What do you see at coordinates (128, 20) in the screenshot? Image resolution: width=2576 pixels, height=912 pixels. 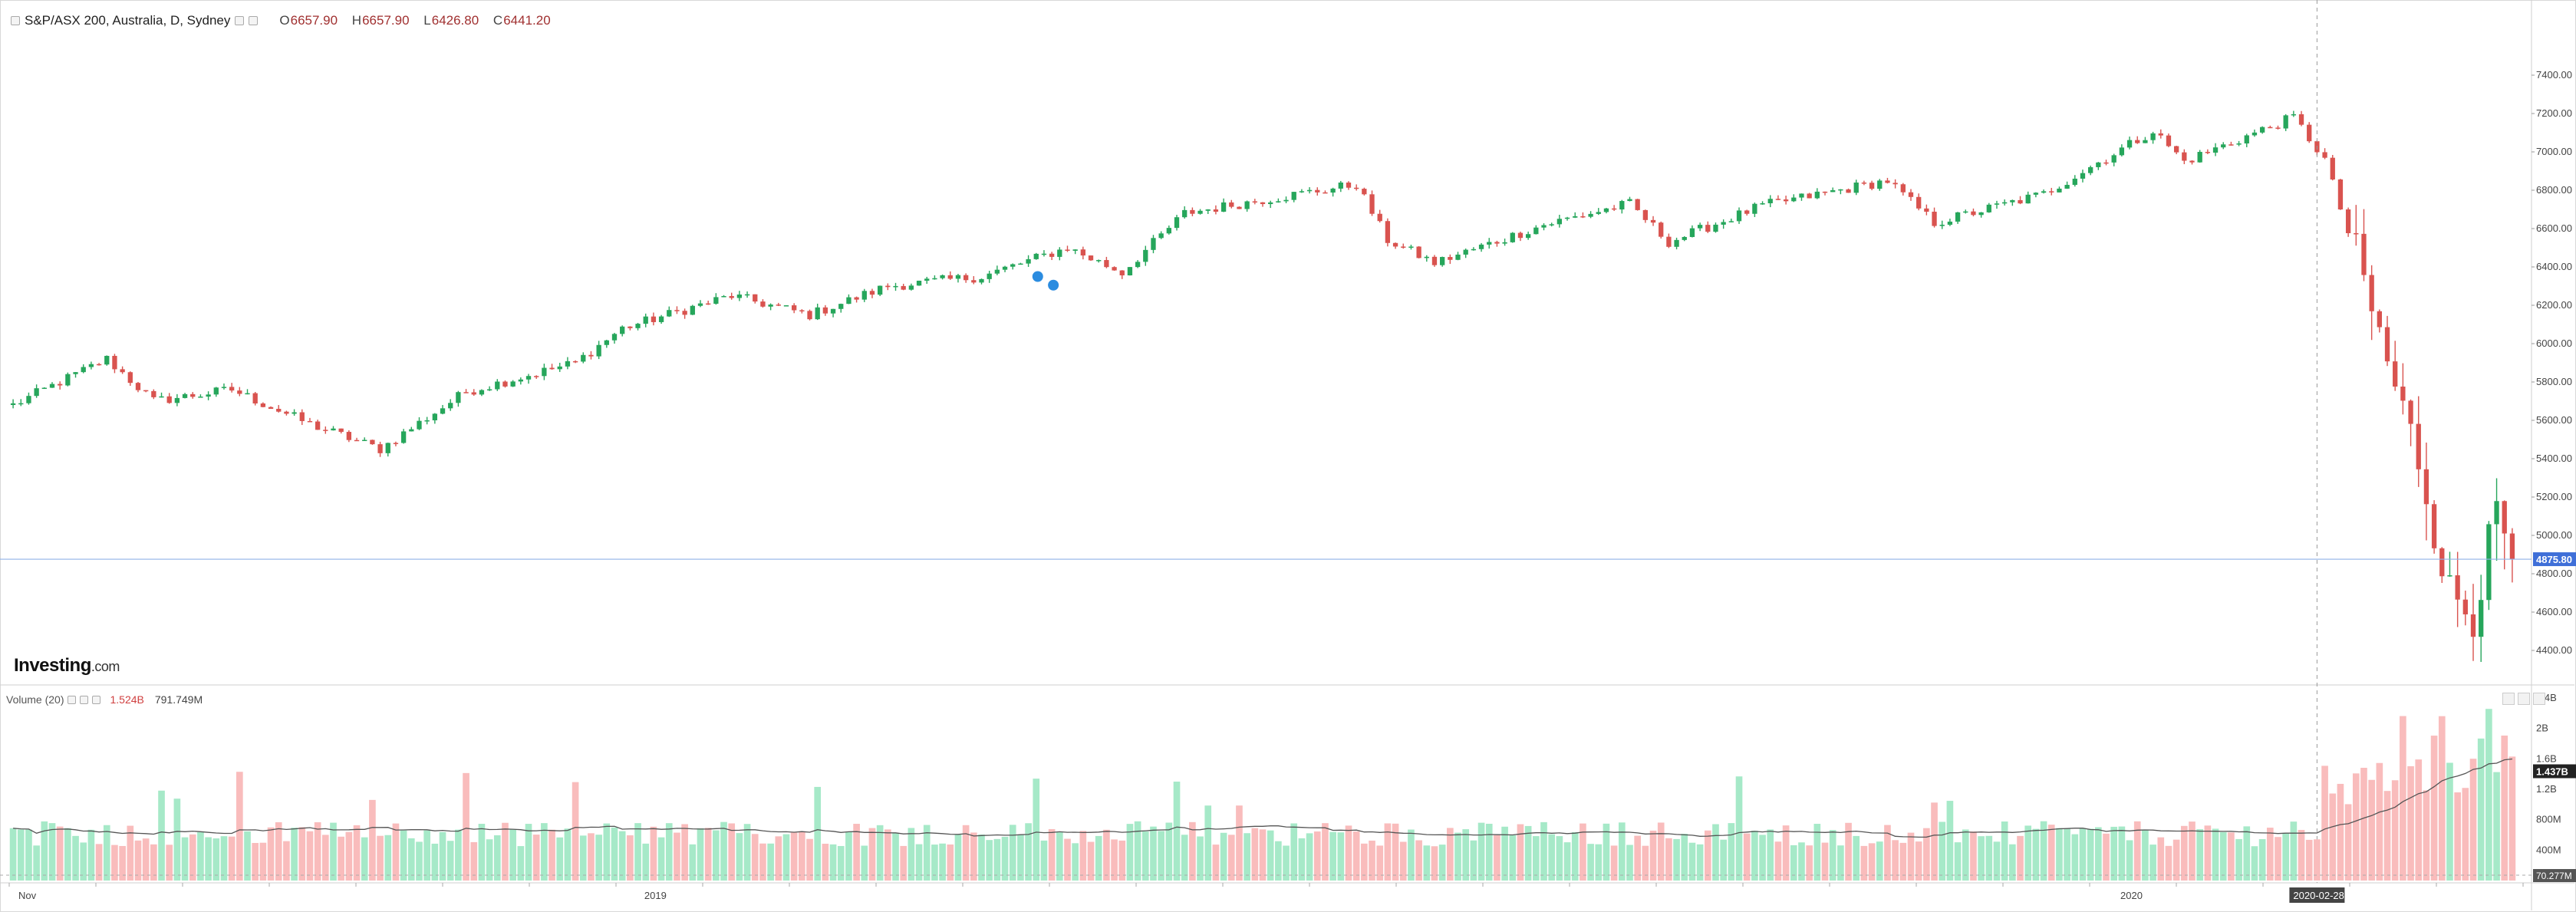 I see `symbol-title: S&P/ASX 200, Australia, D, Sydney` at bounding box center [128, 20].